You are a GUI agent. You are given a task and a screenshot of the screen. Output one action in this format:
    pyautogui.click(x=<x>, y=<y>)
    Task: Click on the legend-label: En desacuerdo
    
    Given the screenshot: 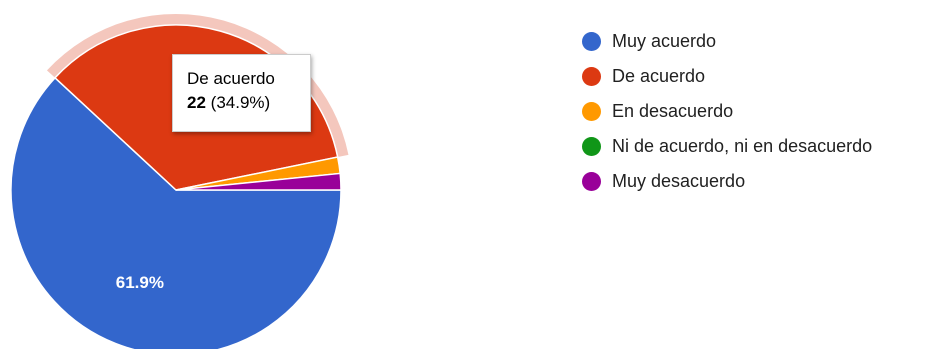 What is the action you would take?
    pyautogui.click(x=673, y=111)
    